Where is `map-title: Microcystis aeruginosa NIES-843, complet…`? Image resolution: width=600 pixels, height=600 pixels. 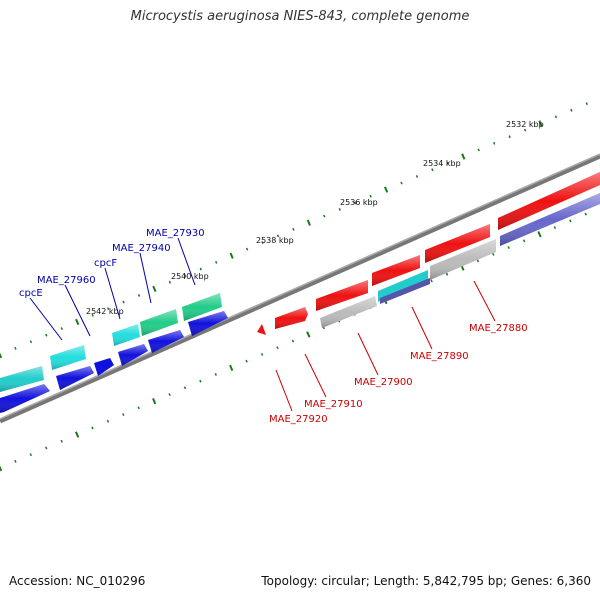
map-title: Microcystis aeruginosa NIES-843, complet… is located at coordinates (300, 16).